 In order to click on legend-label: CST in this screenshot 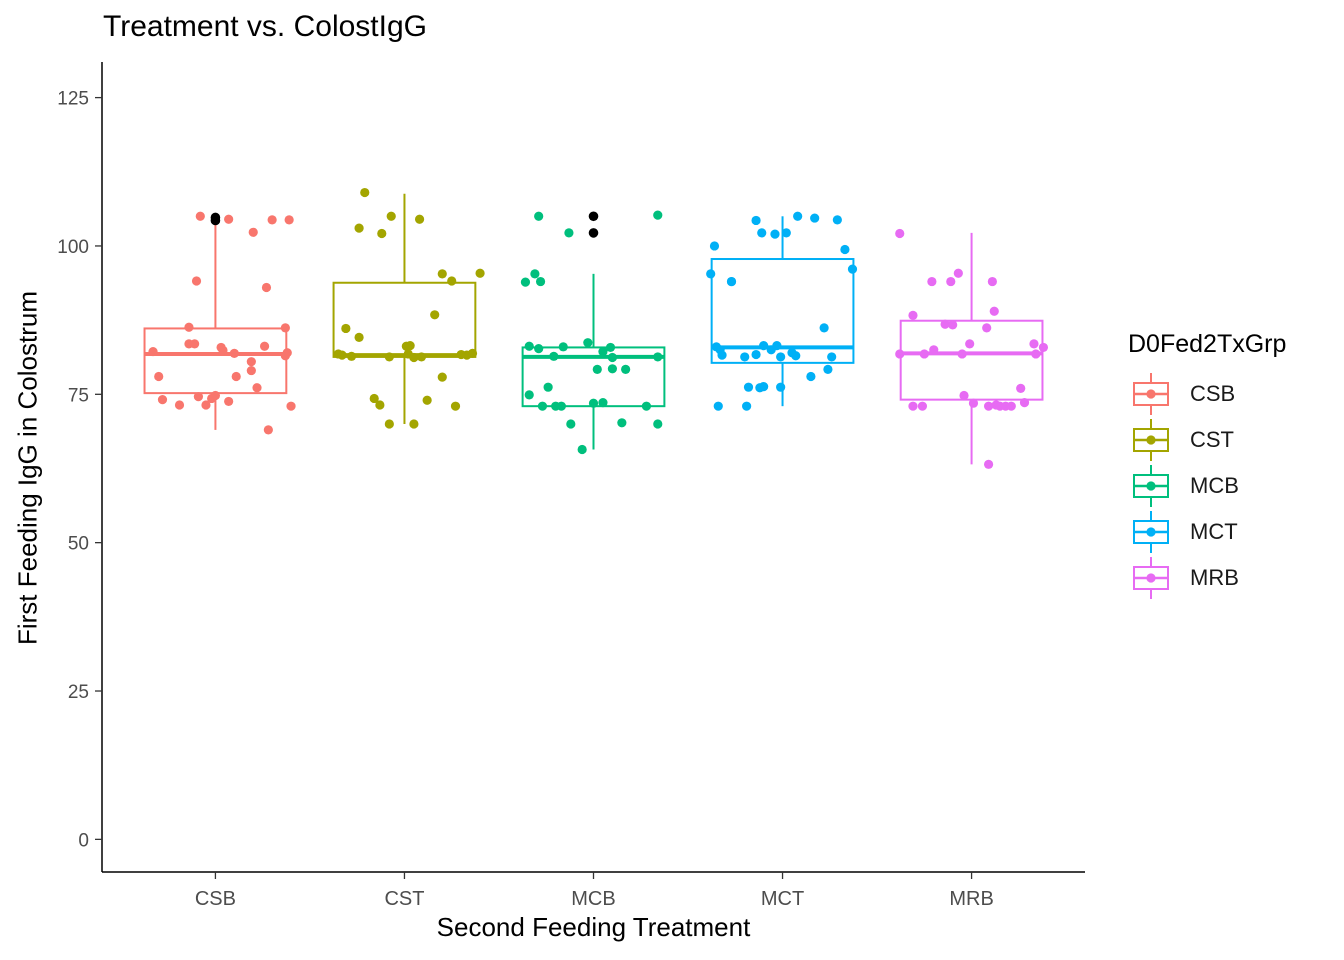, I will do `click(1212, 439)`.